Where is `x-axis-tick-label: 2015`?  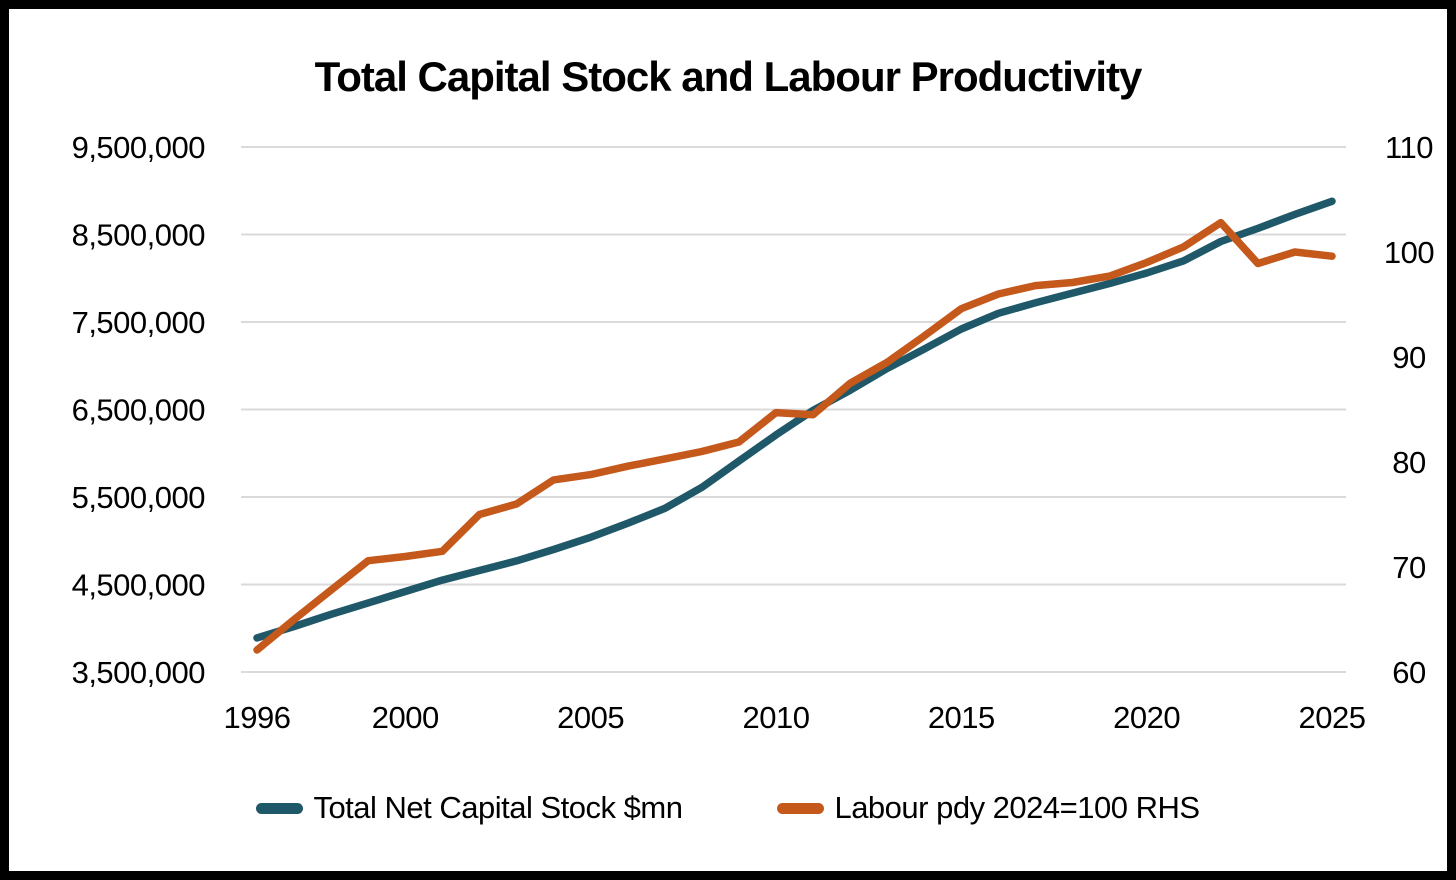
x-axis-tick-label: 2015 is located at coordinates (961, 717).